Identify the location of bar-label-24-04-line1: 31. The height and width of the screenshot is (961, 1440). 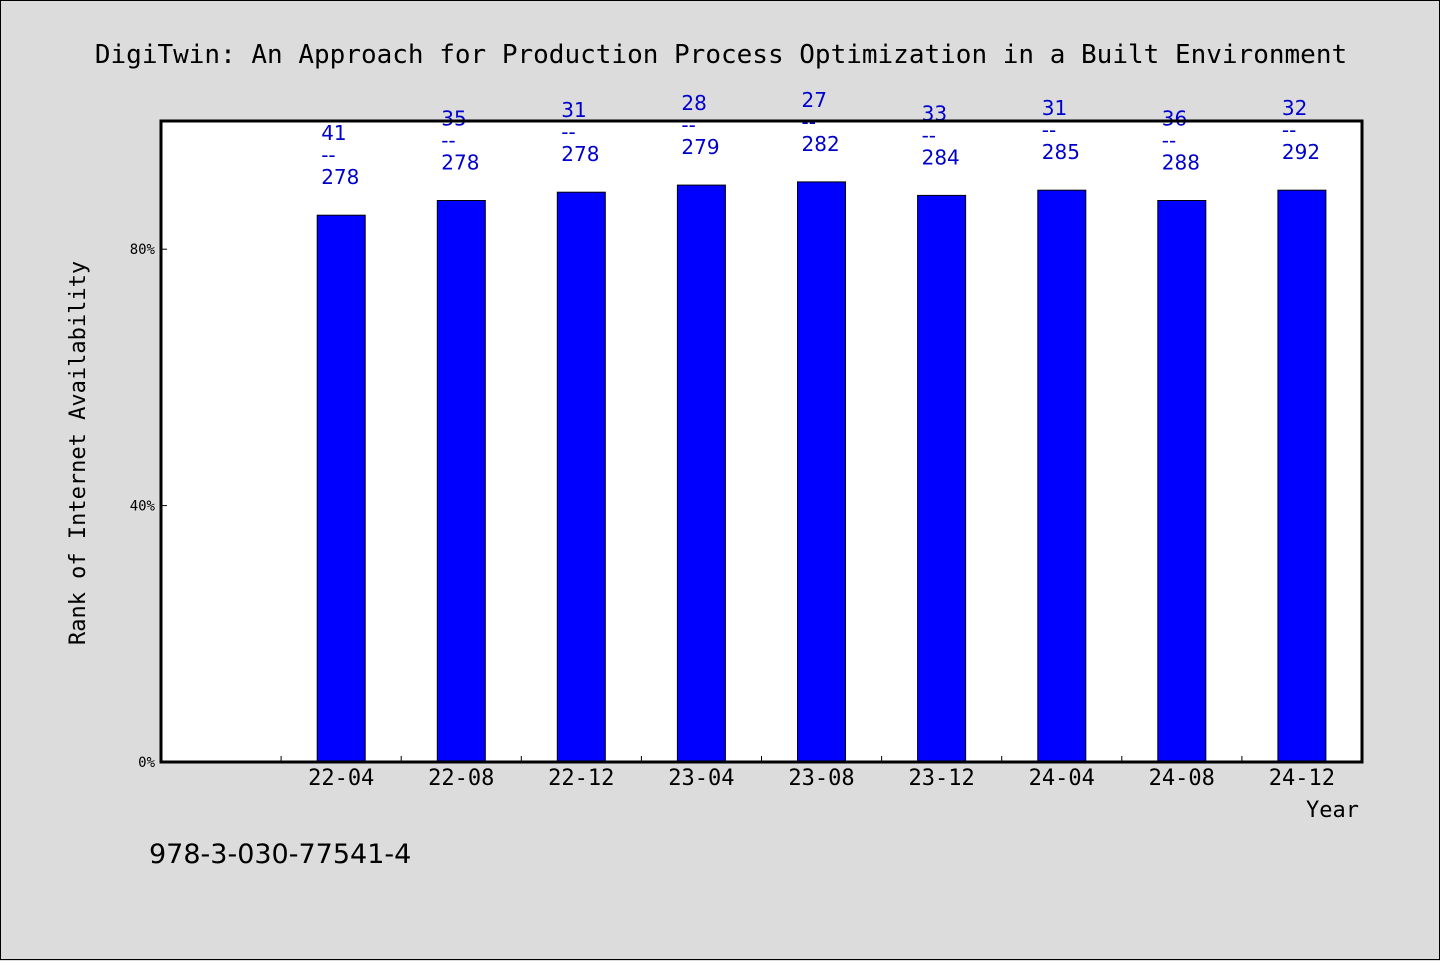
(1054, 108).